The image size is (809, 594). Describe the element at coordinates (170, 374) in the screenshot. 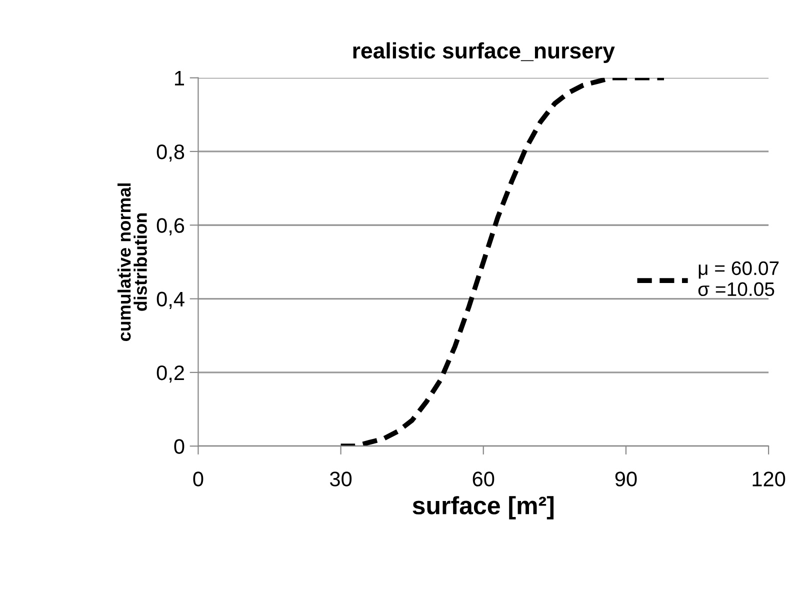

I see `y-tick-label: 0,2` at that location.